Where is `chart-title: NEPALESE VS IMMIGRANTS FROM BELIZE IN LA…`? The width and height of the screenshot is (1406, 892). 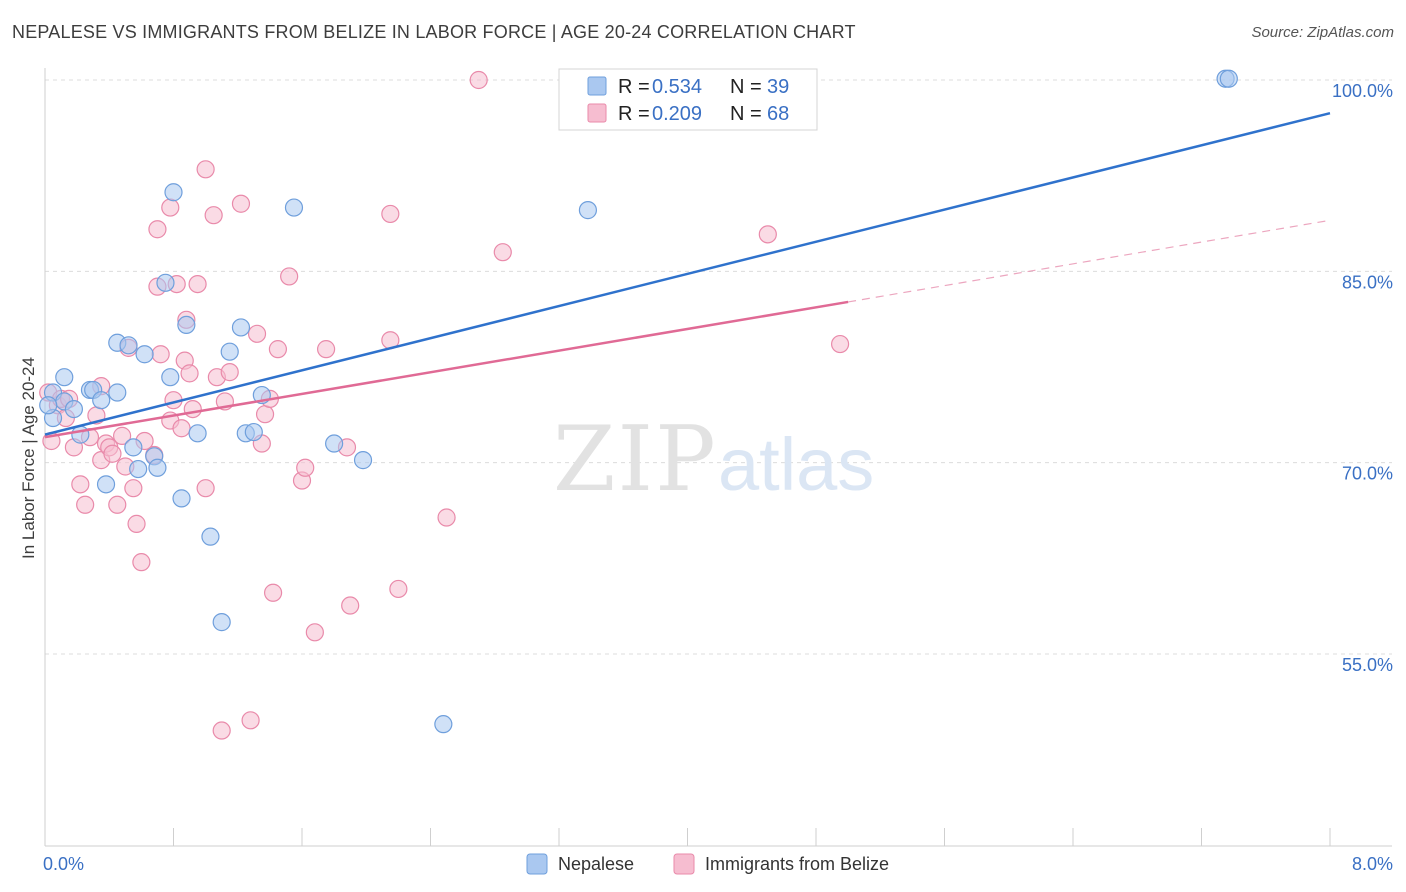 chart-title: NEPALESE VS IMMIGRANTS FROM BELIZE IN LA… is located at coordinates (434, 32).